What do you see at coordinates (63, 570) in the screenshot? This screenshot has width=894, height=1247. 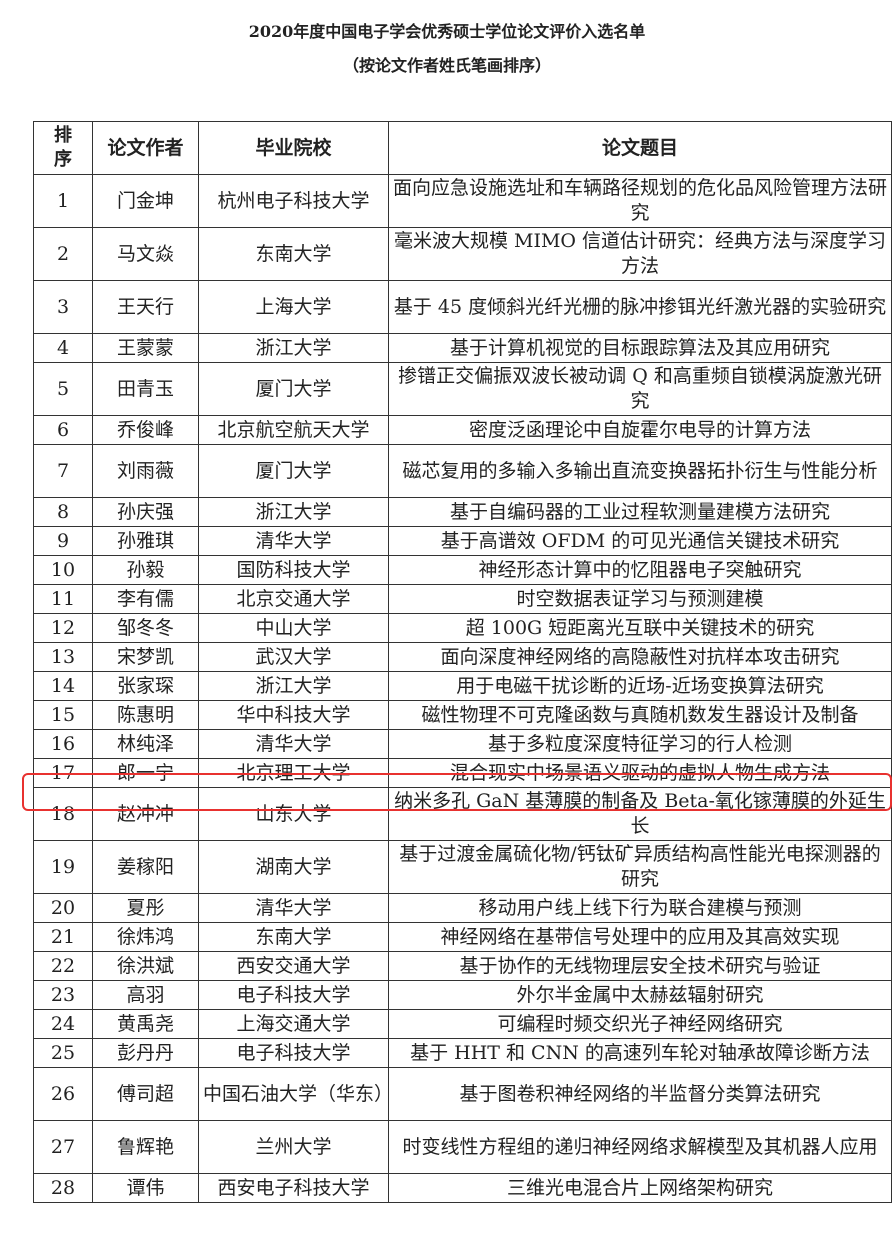 I see `cell-index: 10` at bounding box center [63, 570].